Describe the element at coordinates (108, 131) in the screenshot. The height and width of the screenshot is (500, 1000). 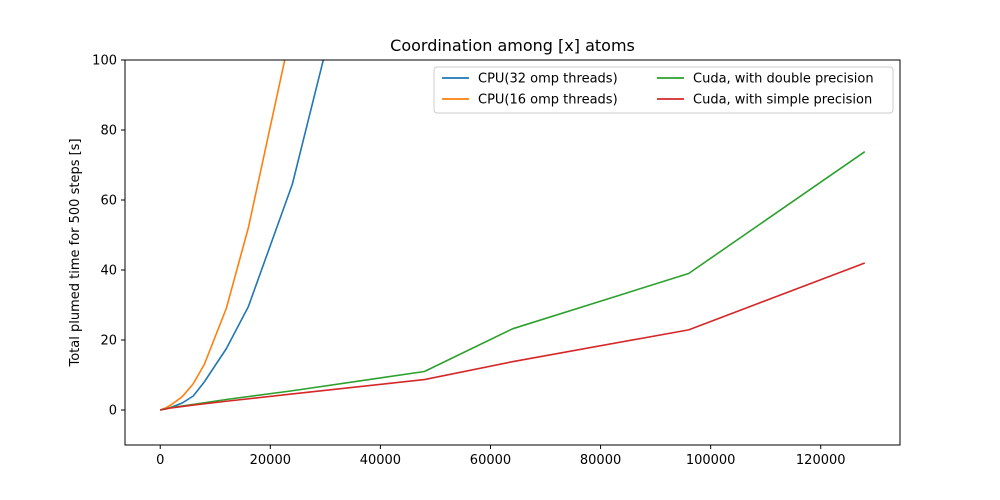
I see `y-tick-label: 80` at that location.